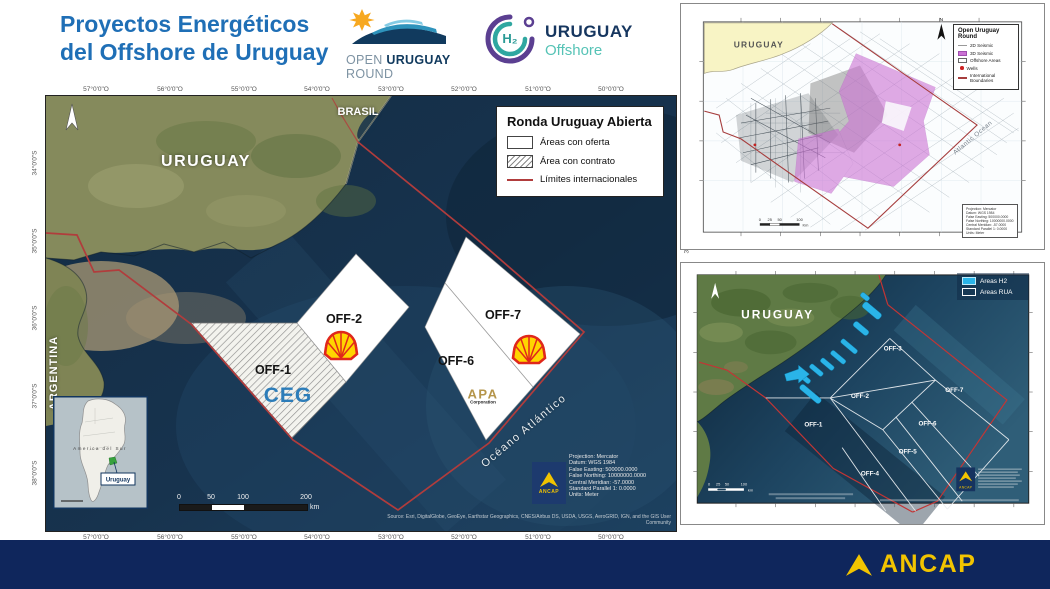 Image resolution: width=1050 pixels, height=589 pixels. What do you see at coordinates (510, 39) in the screenshot?
I see `h2-circle-icon: H₂` at bounding box center [510, 39].